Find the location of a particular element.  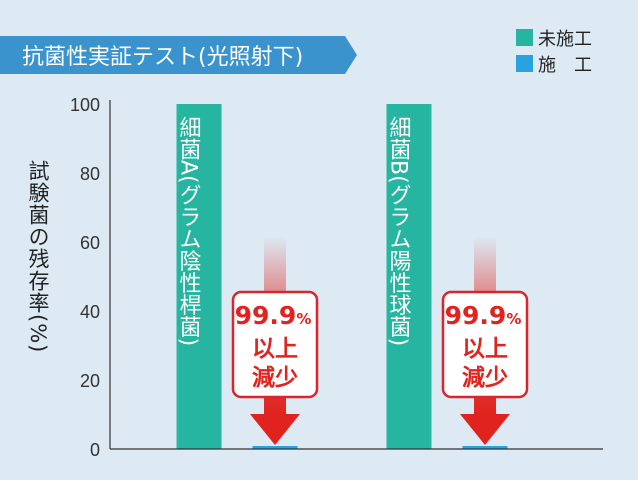

legend-item-treated: 施 工 is located at coordinates (554, 65).